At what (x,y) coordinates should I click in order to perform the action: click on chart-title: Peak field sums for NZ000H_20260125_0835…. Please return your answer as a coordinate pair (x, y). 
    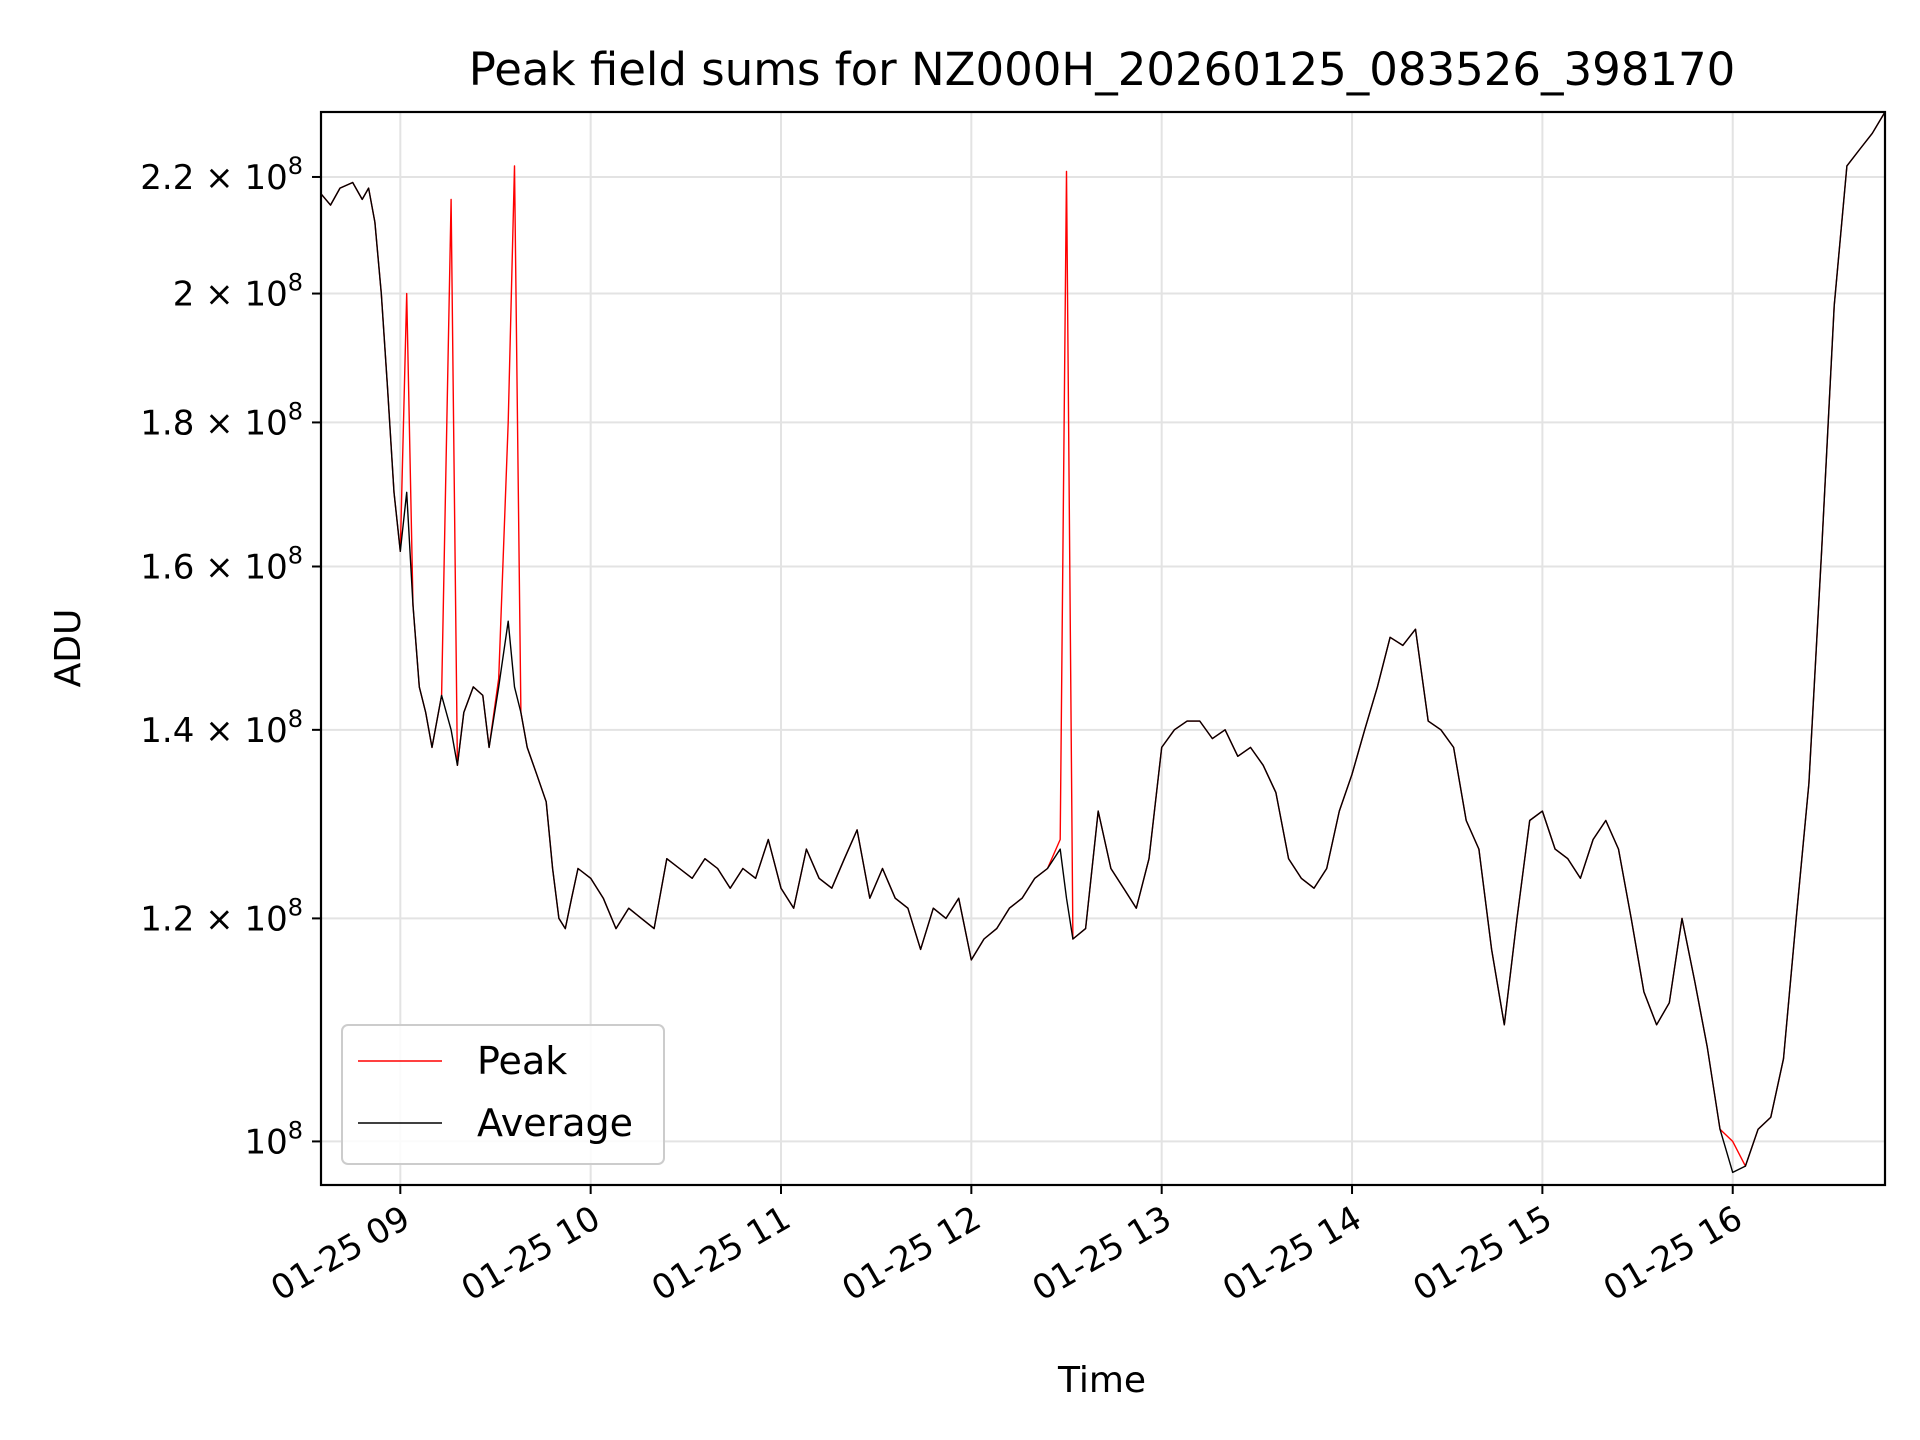
    Looking at the image, I should click on (1102, 69).